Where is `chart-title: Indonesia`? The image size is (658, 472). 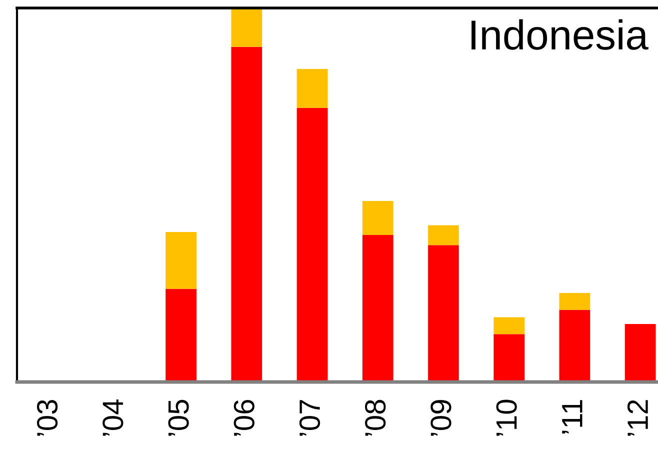 chart-title: Indonesia is located at coordinates (560, 34).